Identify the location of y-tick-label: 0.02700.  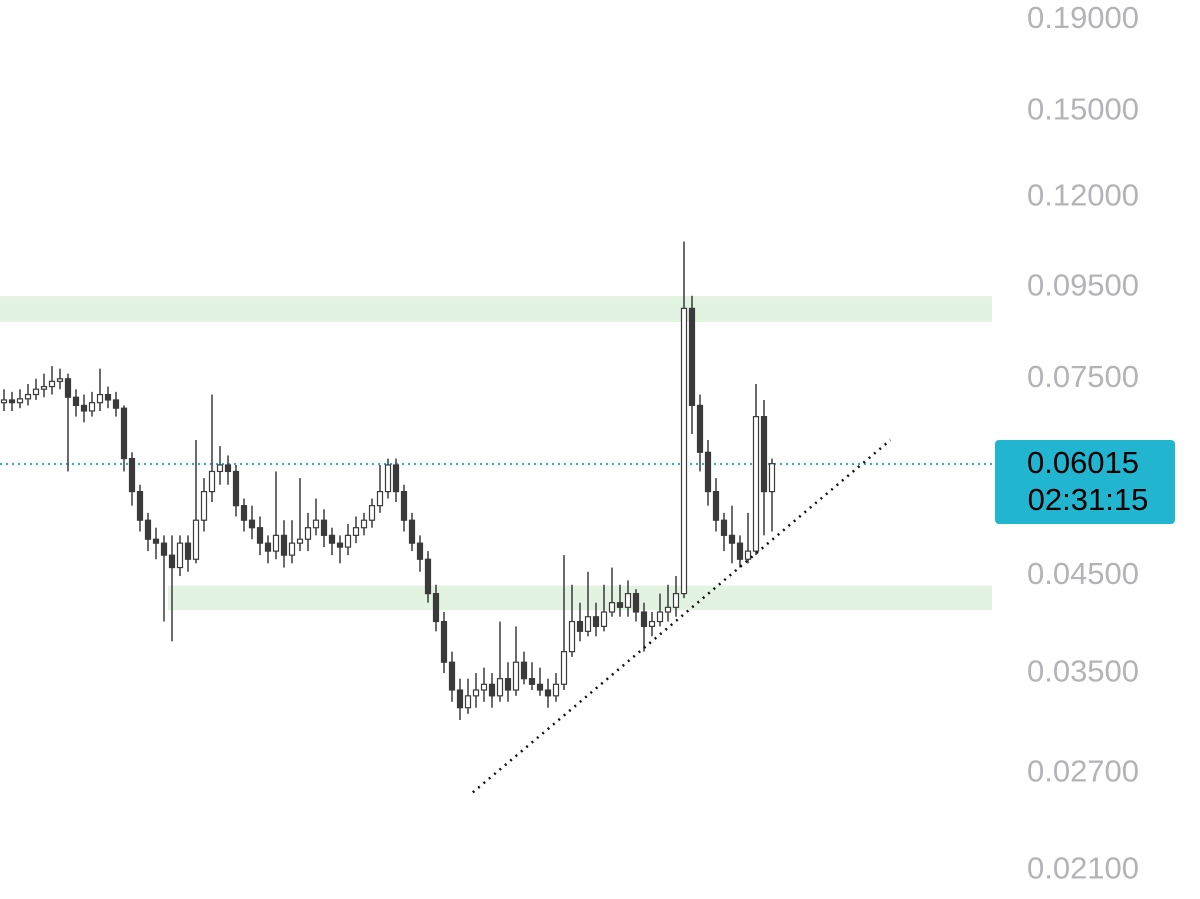
(1083, 771).